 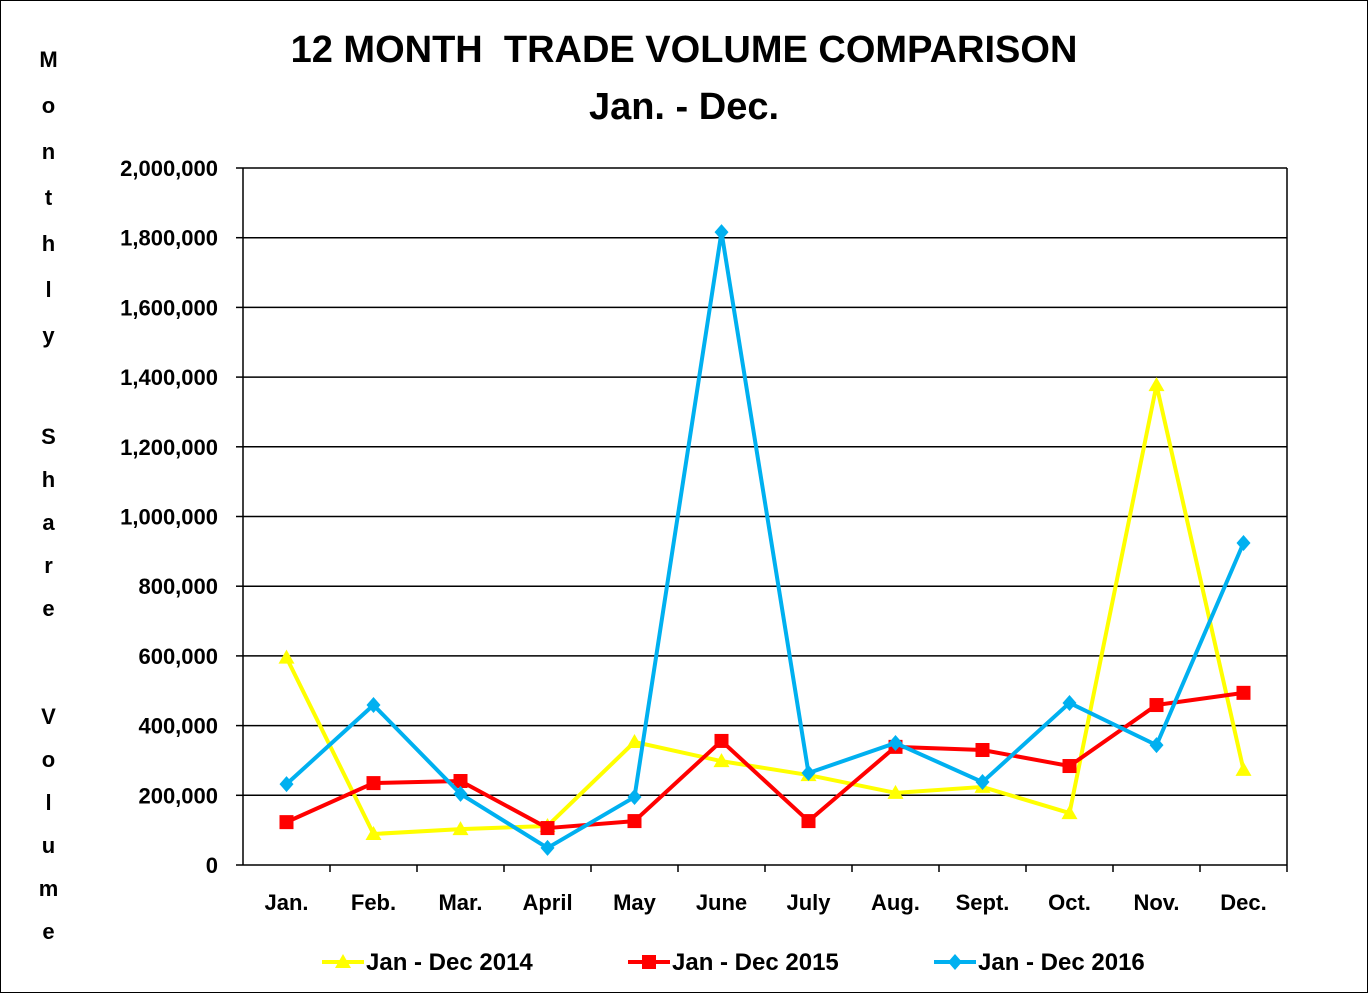 What do you see at coordinates (169, 168) in the screenshot?
I see `y-tick-label: 2,000,000` at bounding box center [169, 168].